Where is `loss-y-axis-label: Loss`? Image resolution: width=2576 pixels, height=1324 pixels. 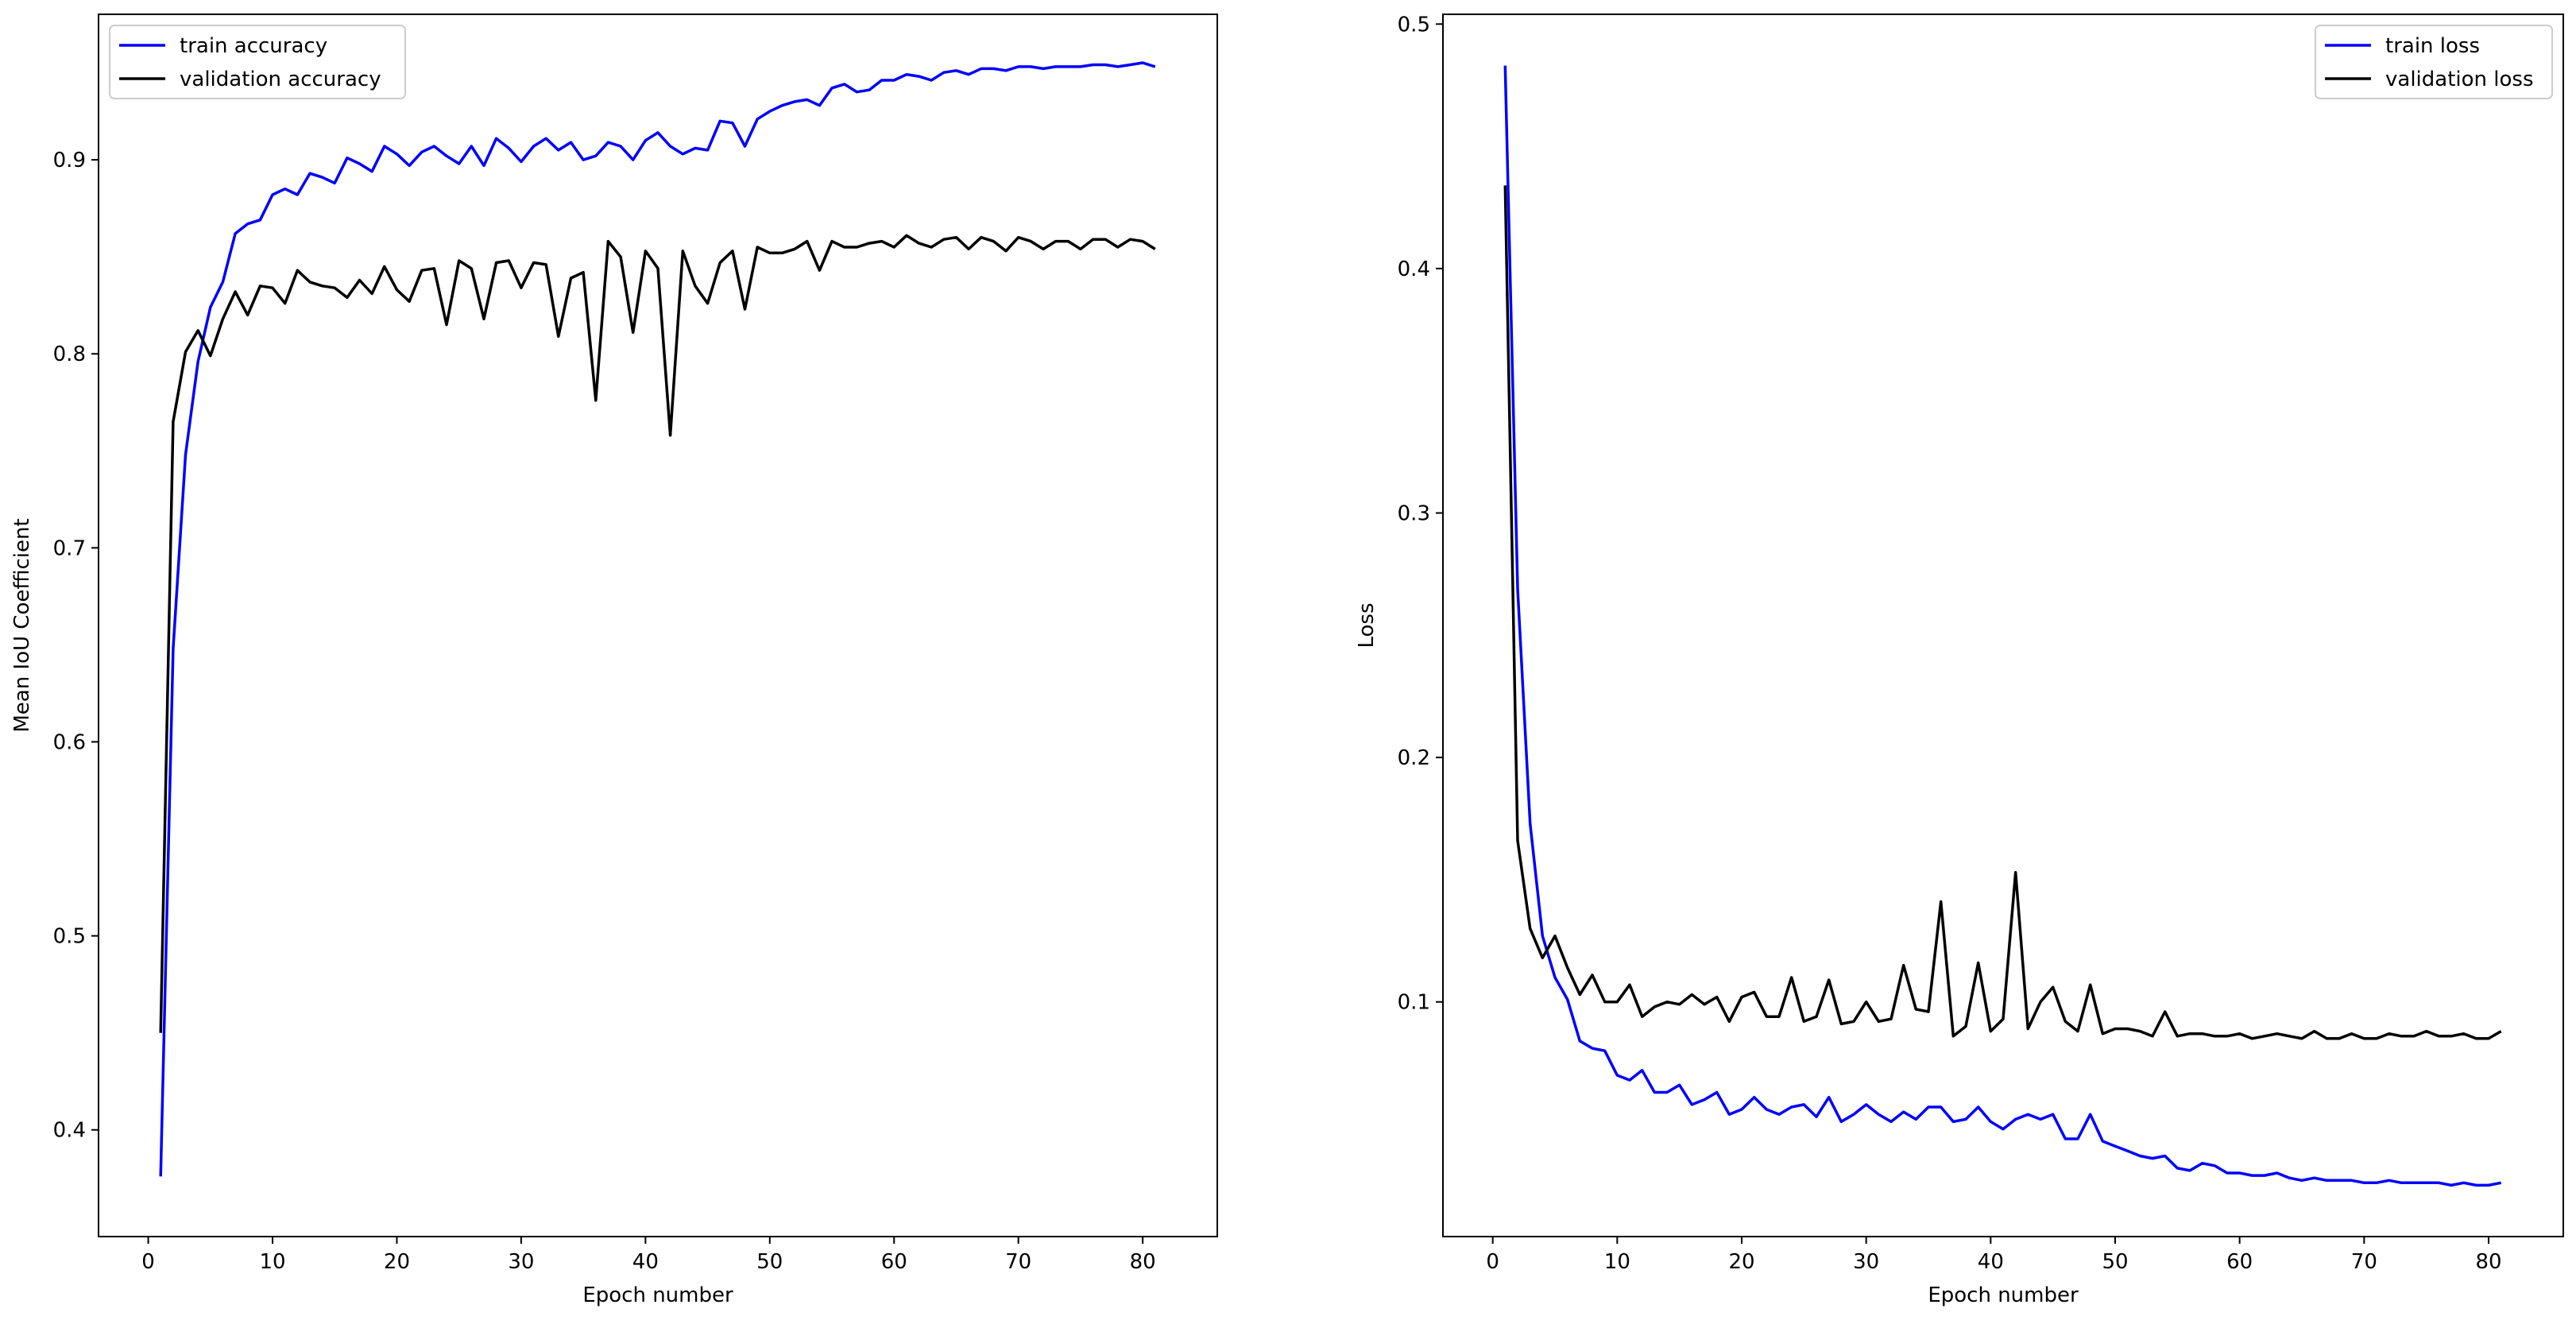
loss-y-axis-label: Loss is located at coordinates (1367, 625).